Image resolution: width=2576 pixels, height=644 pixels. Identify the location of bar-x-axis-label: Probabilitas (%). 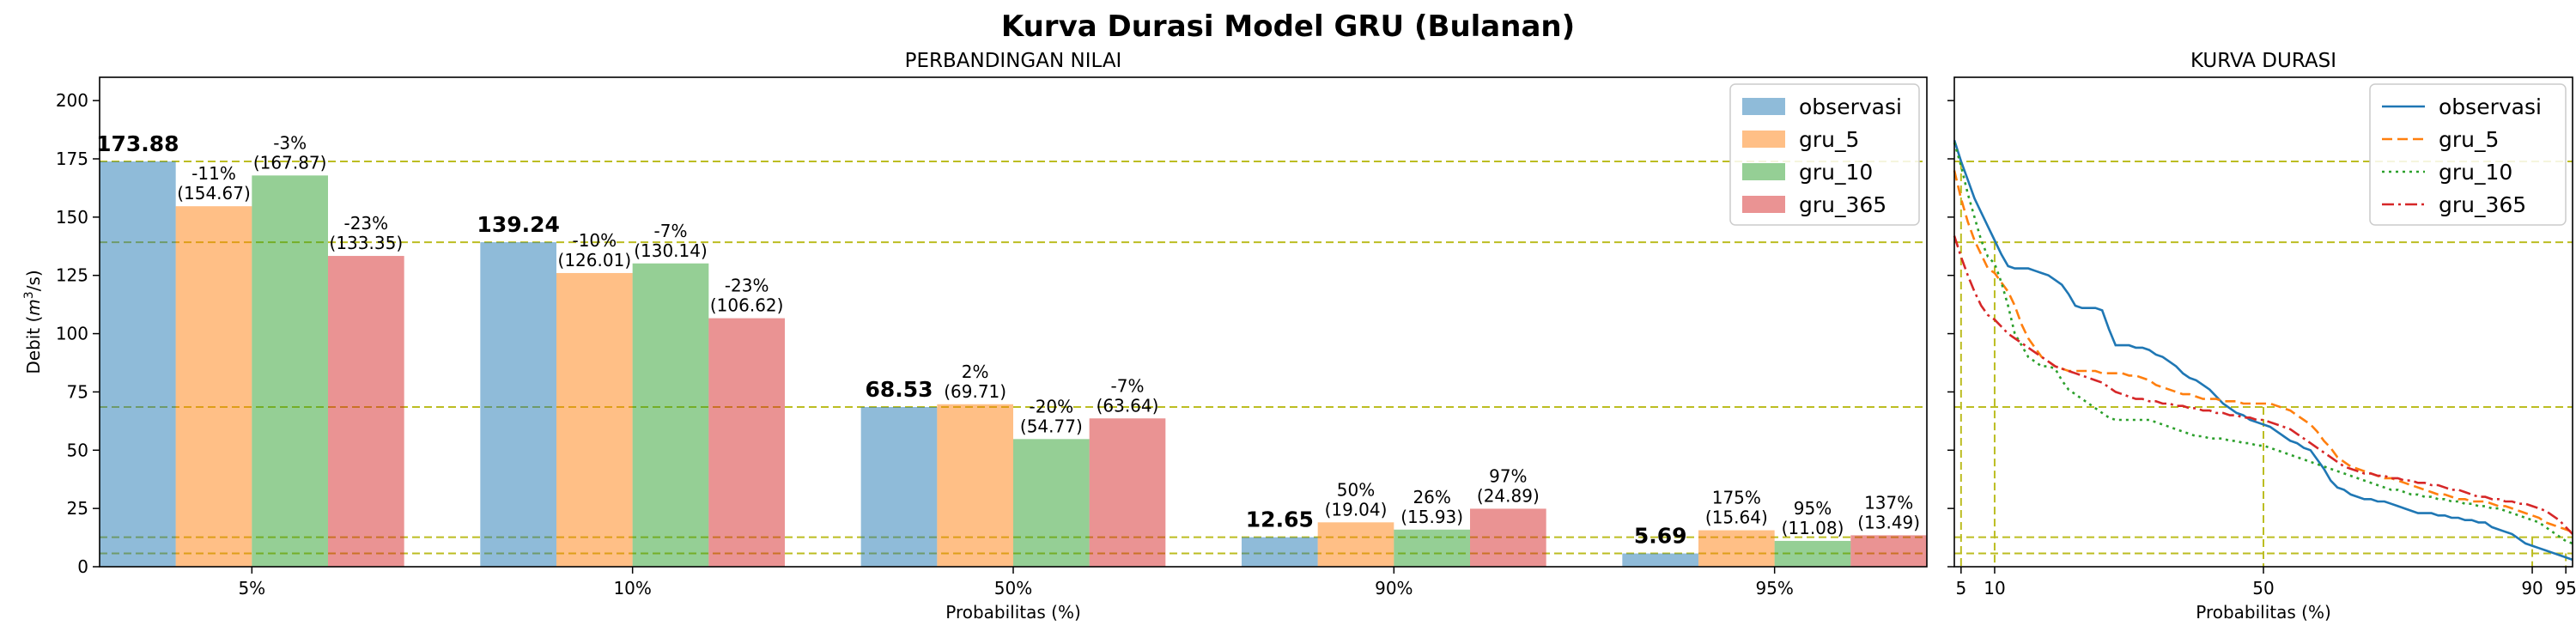
(1013, 612).